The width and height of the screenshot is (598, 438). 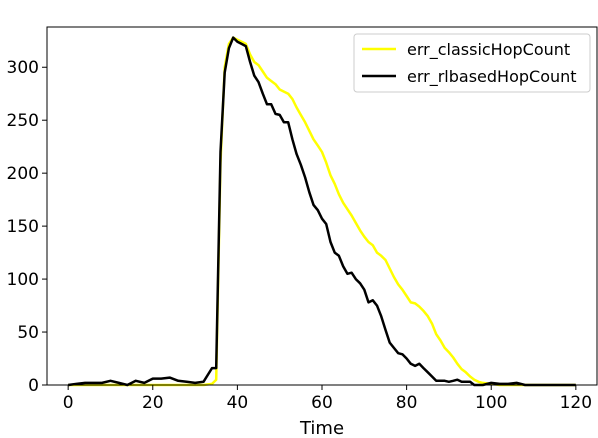 I want to click on y-tick-label: 100, so click(x=23, y=280).